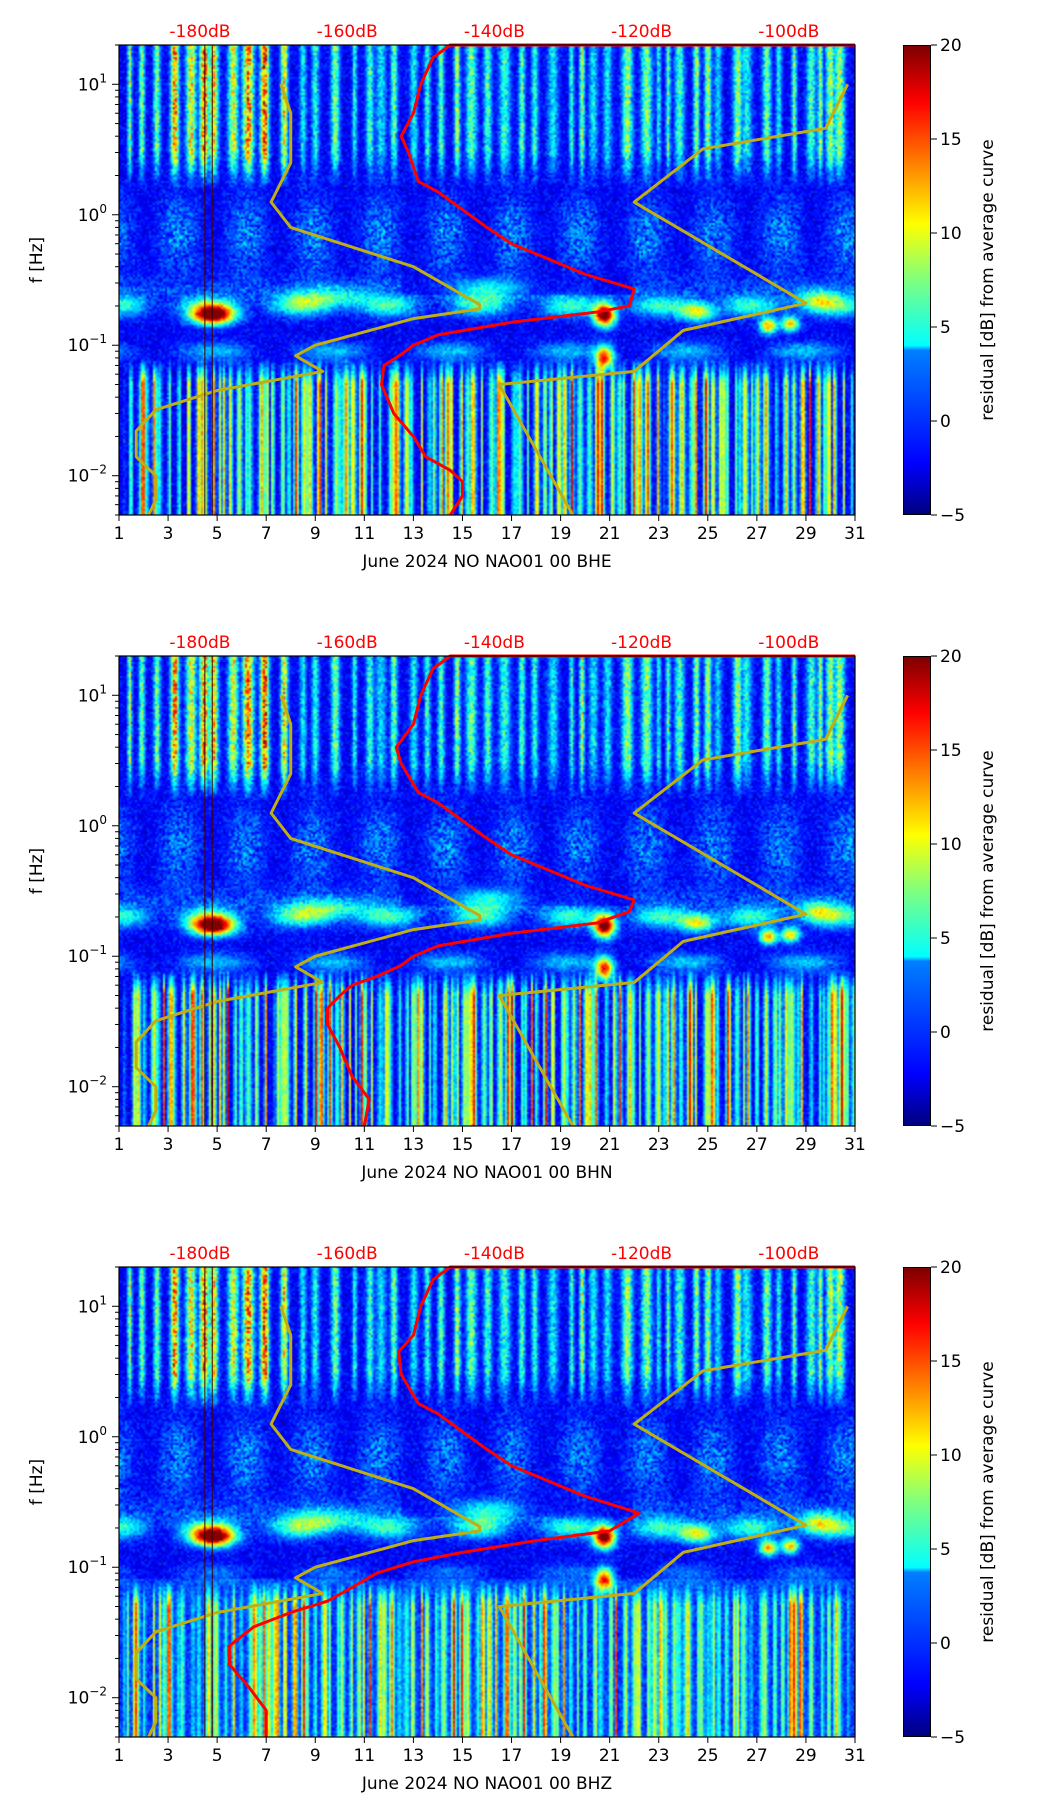 The image size is (1052, 1806). What do you see at coordinates (951, 657) in the screenshot?
I see `colorbar-tick-label: 20` at bounding box center [951, 657].